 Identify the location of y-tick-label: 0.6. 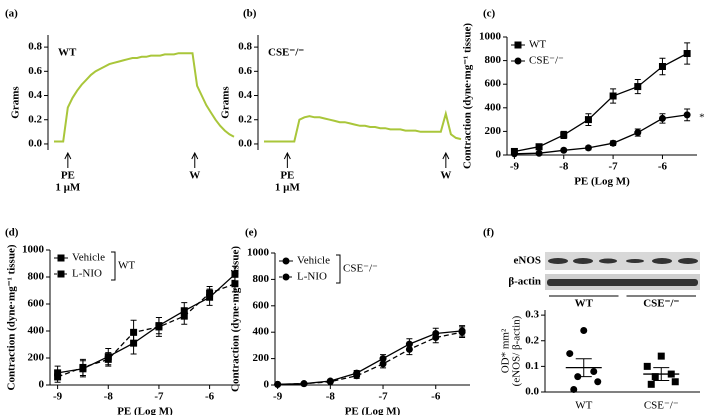
(245, 71).